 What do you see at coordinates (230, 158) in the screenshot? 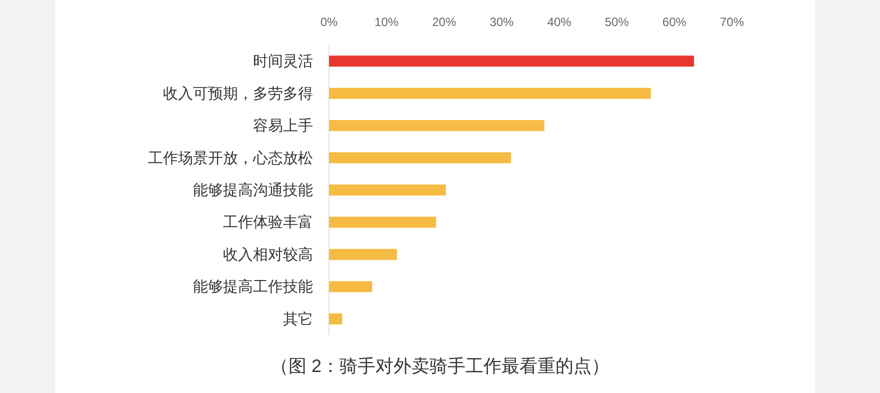
I see `y-tick-label: 工作场景开放，心态放松` at bounding box center [230, 158].